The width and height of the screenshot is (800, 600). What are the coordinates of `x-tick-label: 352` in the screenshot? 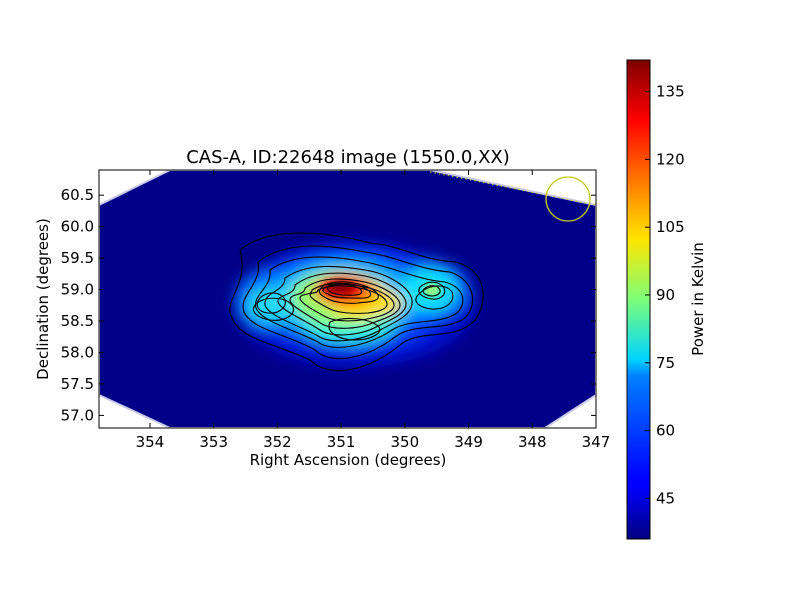 It's located at (277, 442).